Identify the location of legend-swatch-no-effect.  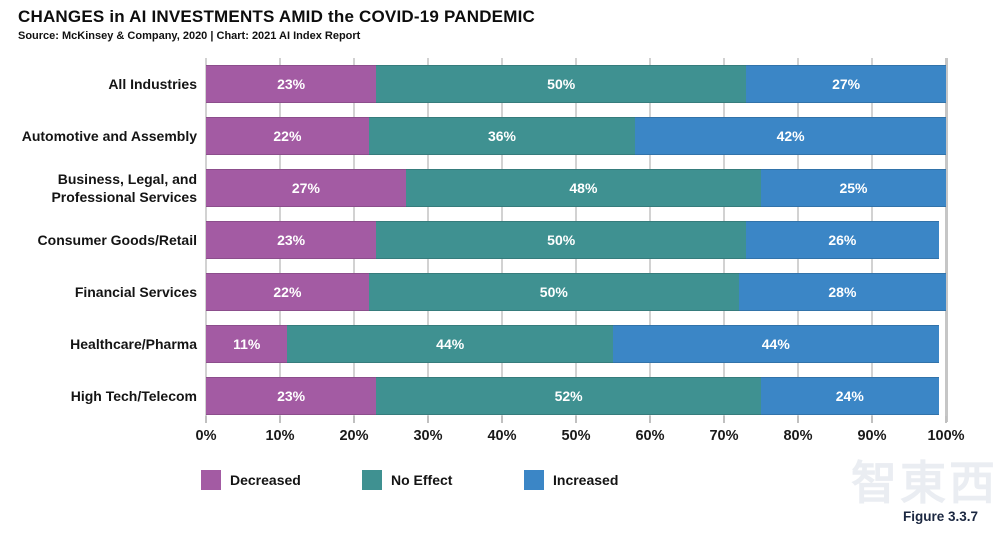
(372, 480).